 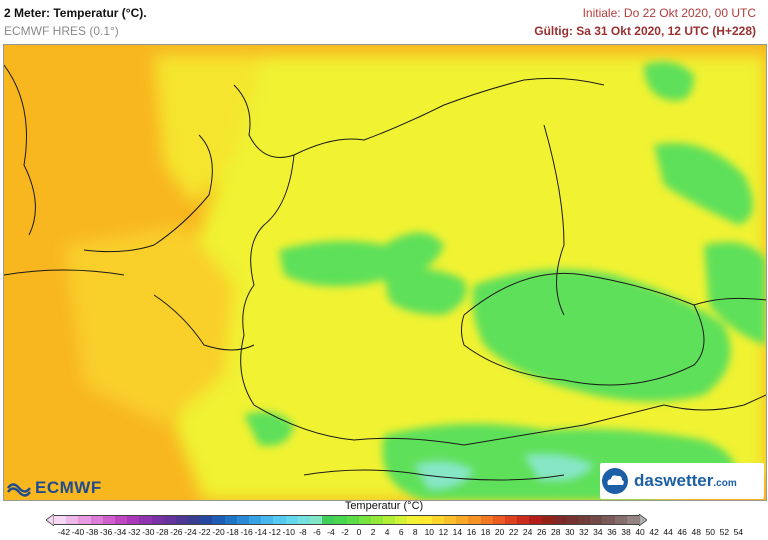 I want to click on color-legend, so click(x=346, y=520).